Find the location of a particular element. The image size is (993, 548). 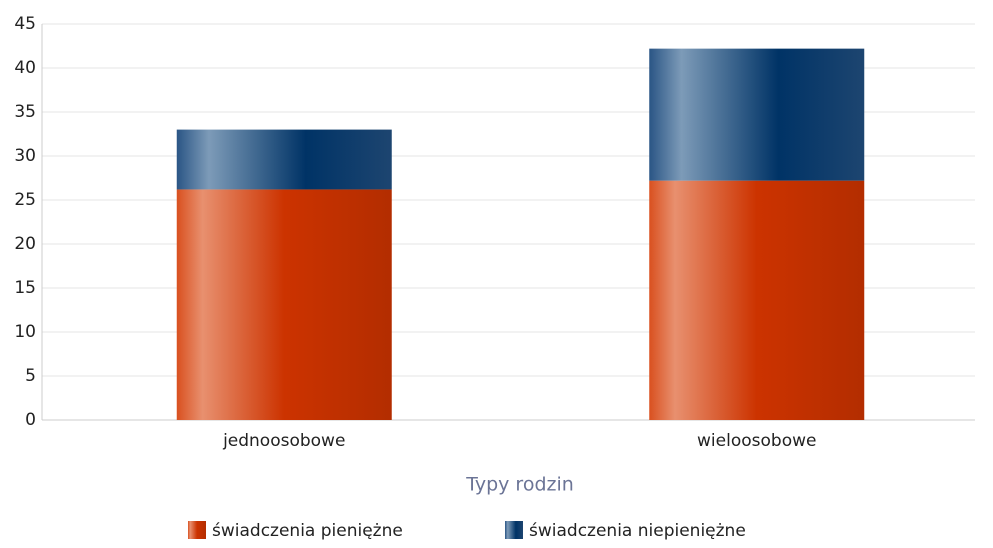

legend-label: świadczenia niepieniężne is located at coordinates (637, 531).